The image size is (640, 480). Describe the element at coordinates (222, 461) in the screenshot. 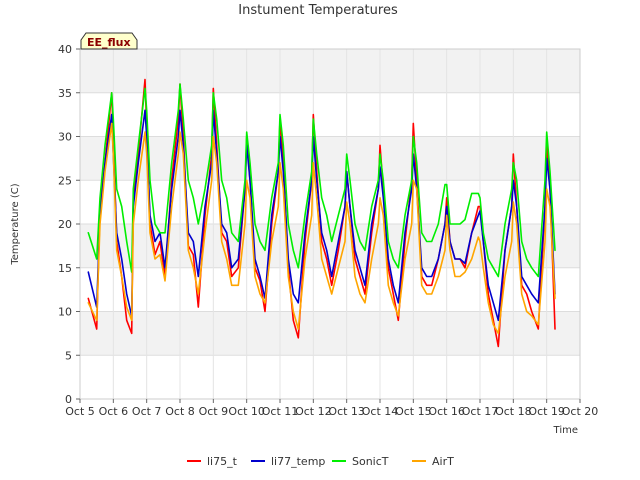

I see `legend-label: li75_t` at that location.